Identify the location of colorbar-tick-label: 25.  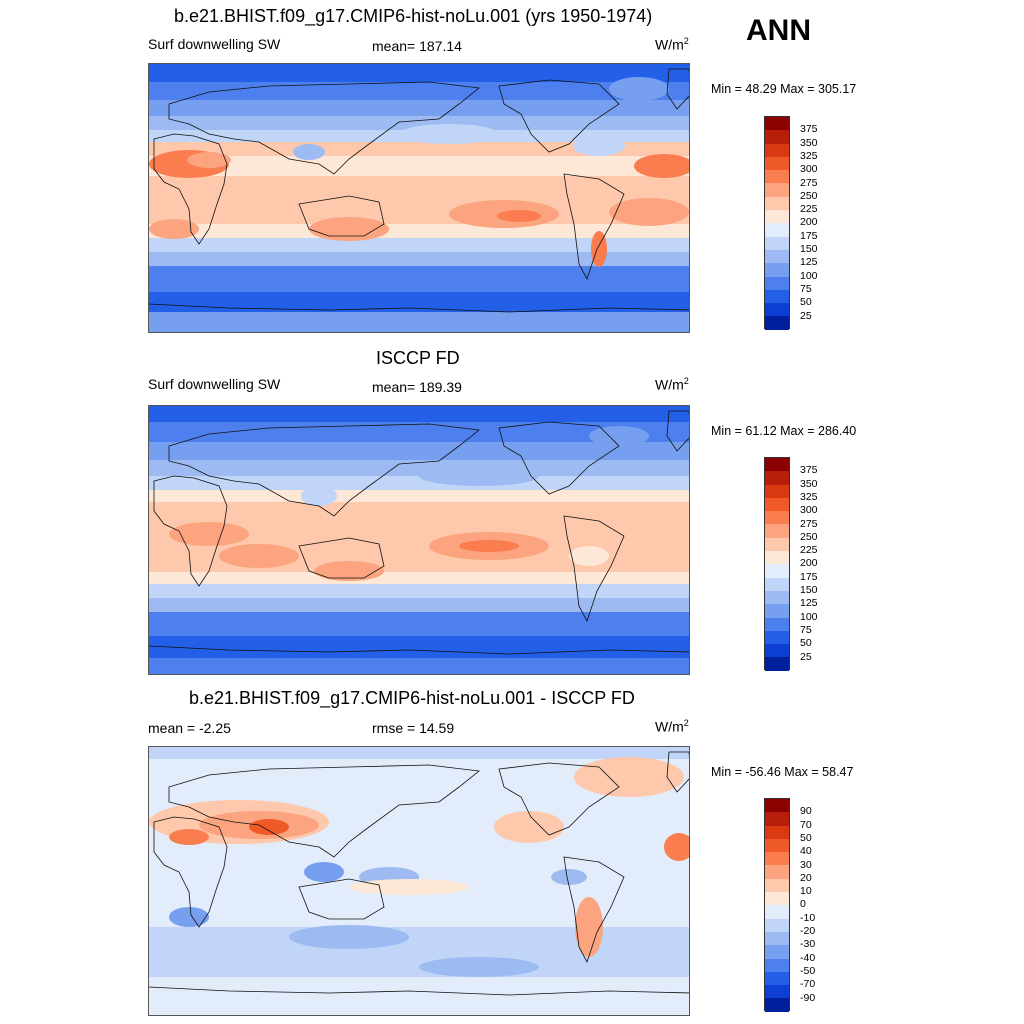
(806, 315).